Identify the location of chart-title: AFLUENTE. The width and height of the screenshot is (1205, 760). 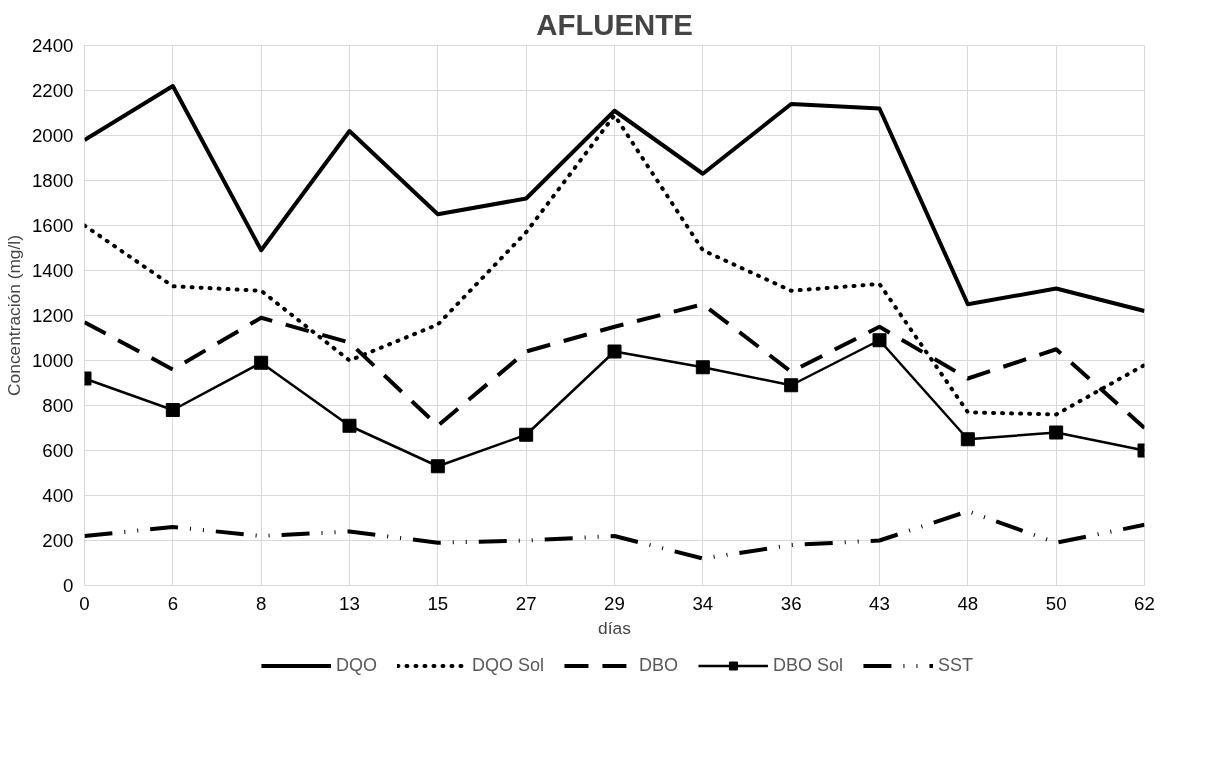
(614, 24).